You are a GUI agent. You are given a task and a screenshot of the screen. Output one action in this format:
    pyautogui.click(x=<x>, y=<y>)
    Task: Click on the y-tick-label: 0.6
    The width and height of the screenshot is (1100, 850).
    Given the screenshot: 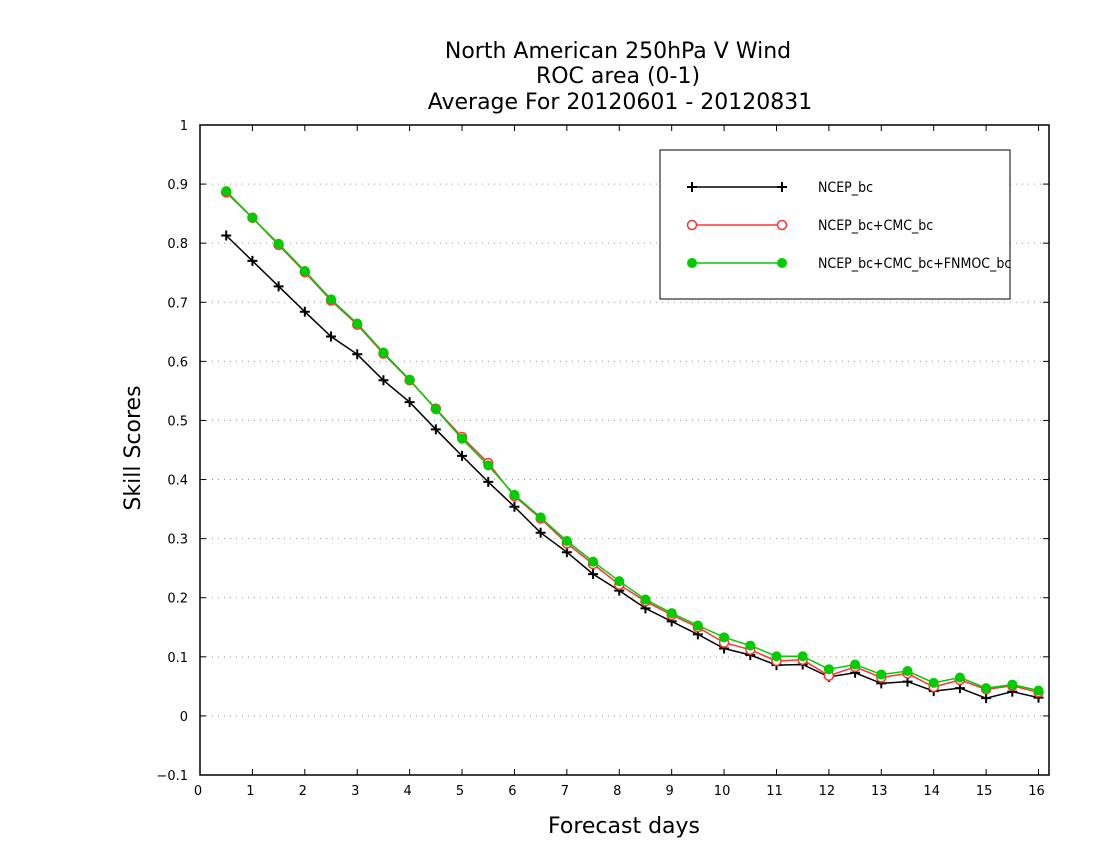 What is the action you would take?
    pyautogui.click(x=177, y=362)
    